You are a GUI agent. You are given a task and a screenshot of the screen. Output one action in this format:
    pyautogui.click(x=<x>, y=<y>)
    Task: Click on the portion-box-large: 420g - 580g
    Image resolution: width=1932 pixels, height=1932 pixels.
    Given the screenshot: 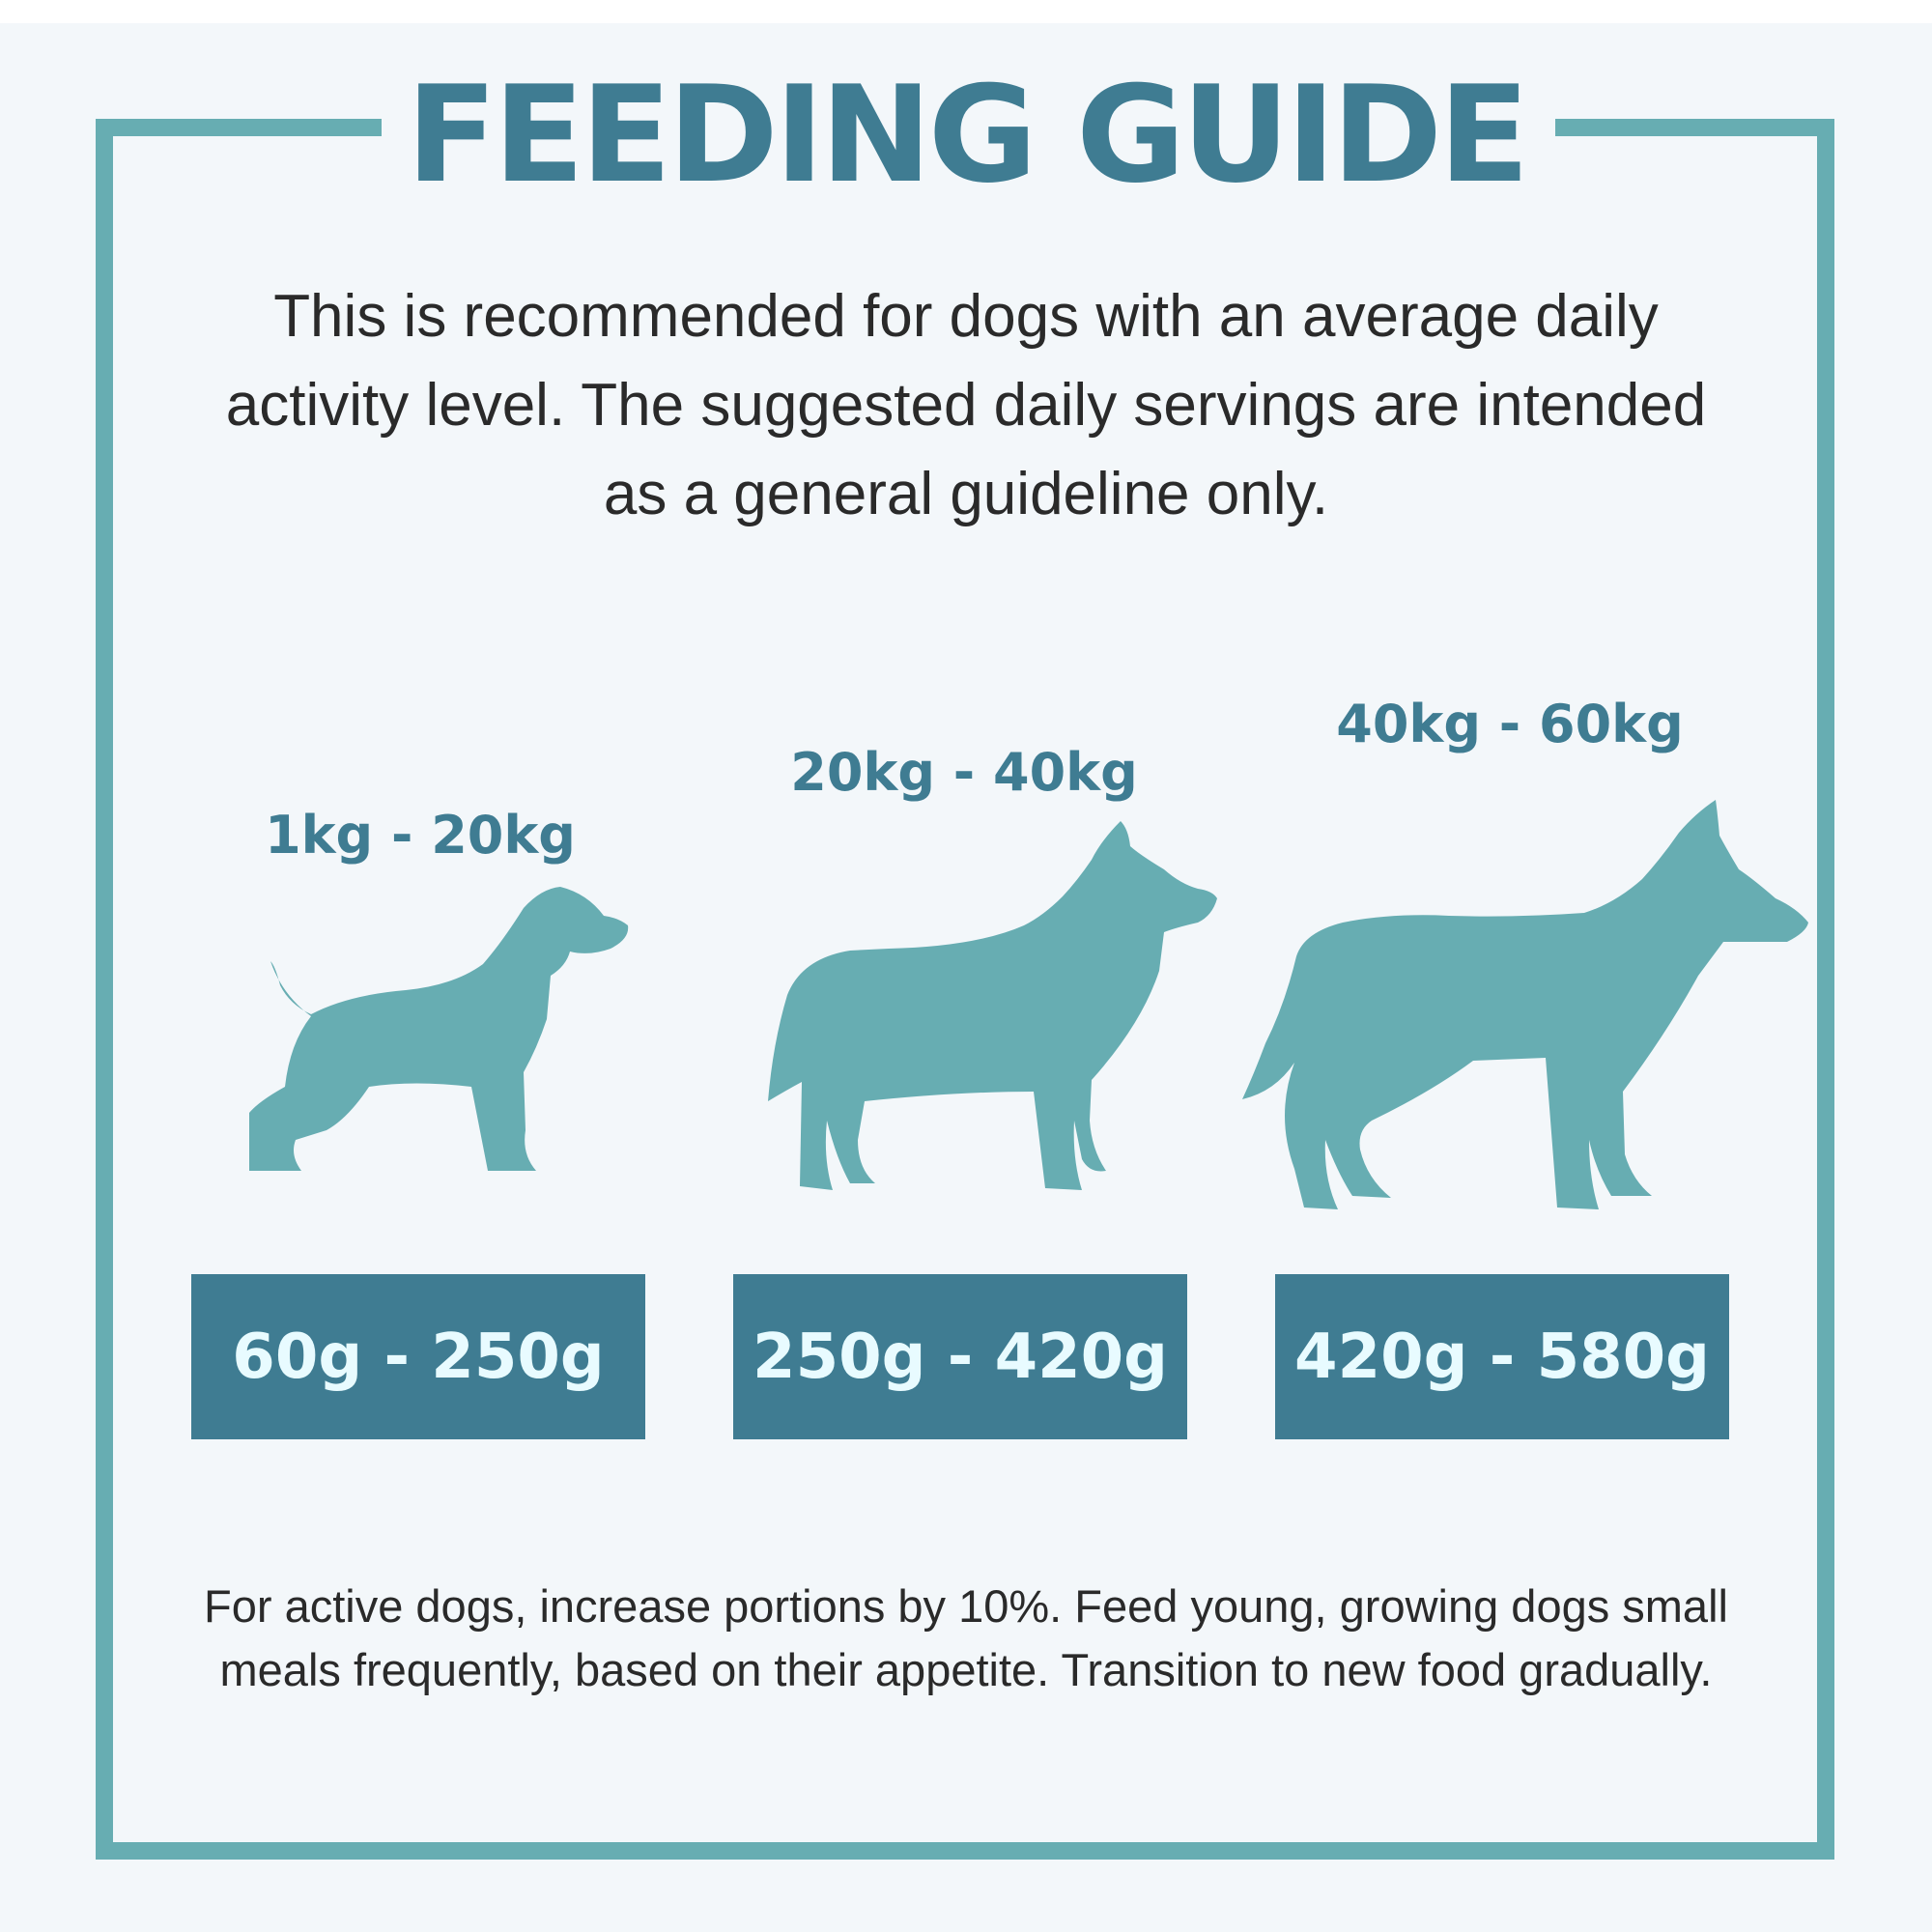 What is the action you would take?
    pyautogui.click(x=1502, y=1356)
    